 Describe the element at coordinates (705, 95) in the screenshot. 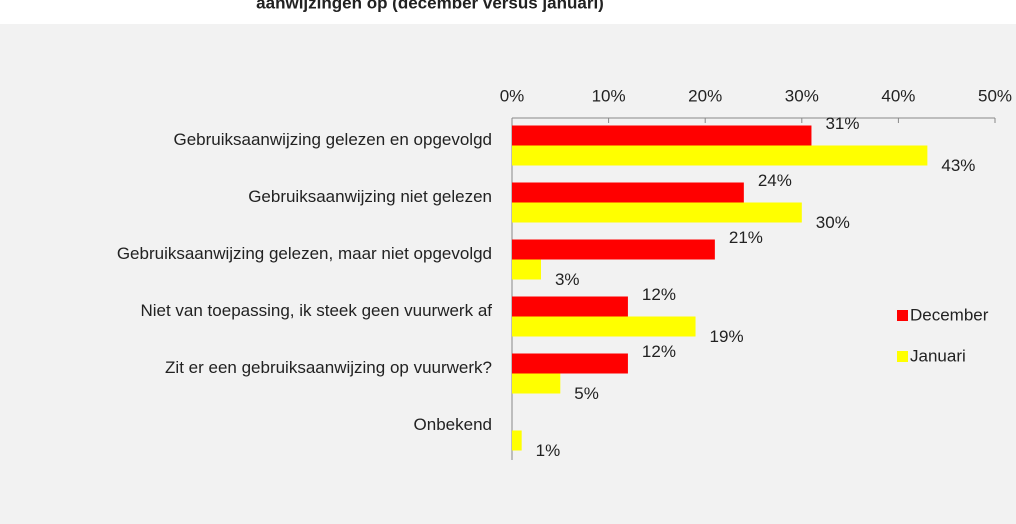

I see `x-tick-label: 20%` at that location.